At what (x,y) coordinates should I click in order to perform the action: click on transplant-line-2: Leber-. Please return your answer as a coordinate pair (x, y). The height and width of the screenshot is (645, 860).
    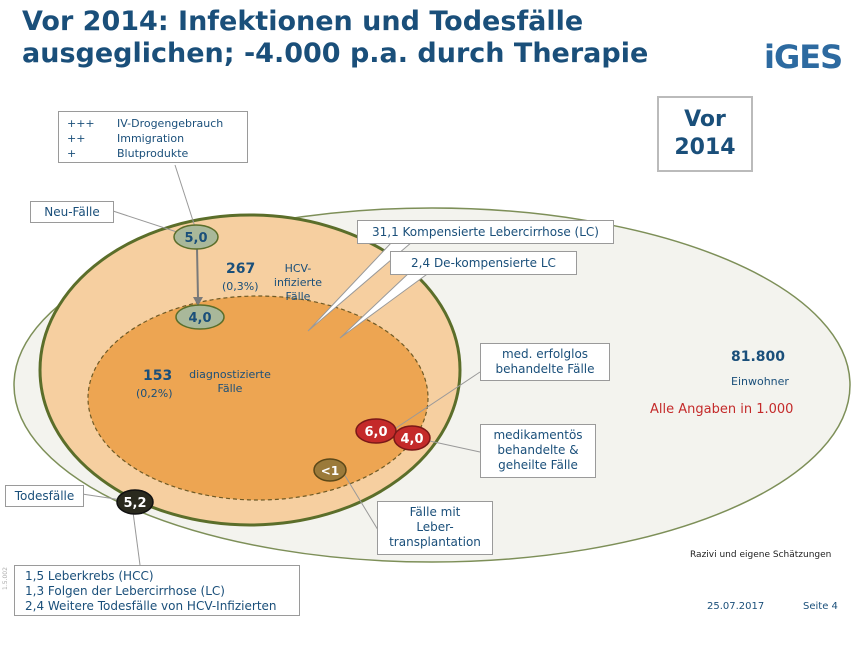
    Looking at the image, I should click on (435, 527).